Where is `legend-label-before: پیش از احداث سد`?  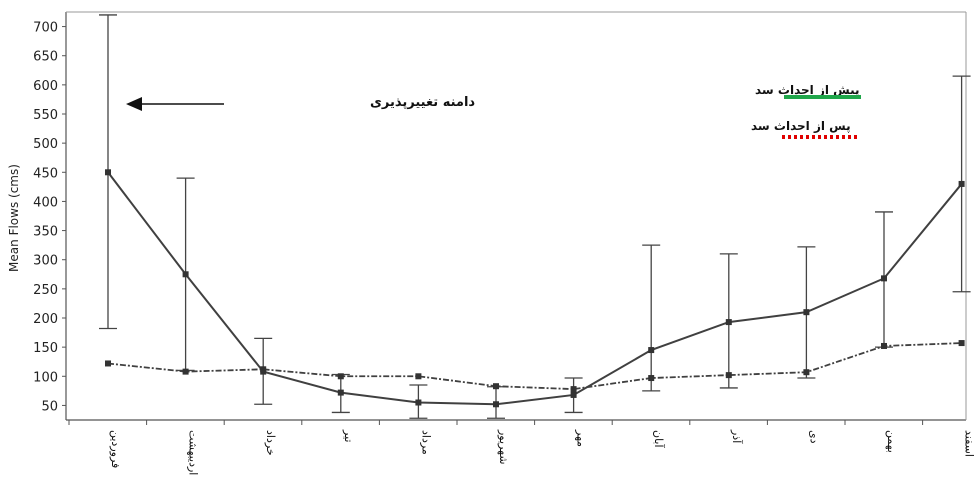
legend-label-before: پیش از احداث سد is located at coordinates (807, 90).